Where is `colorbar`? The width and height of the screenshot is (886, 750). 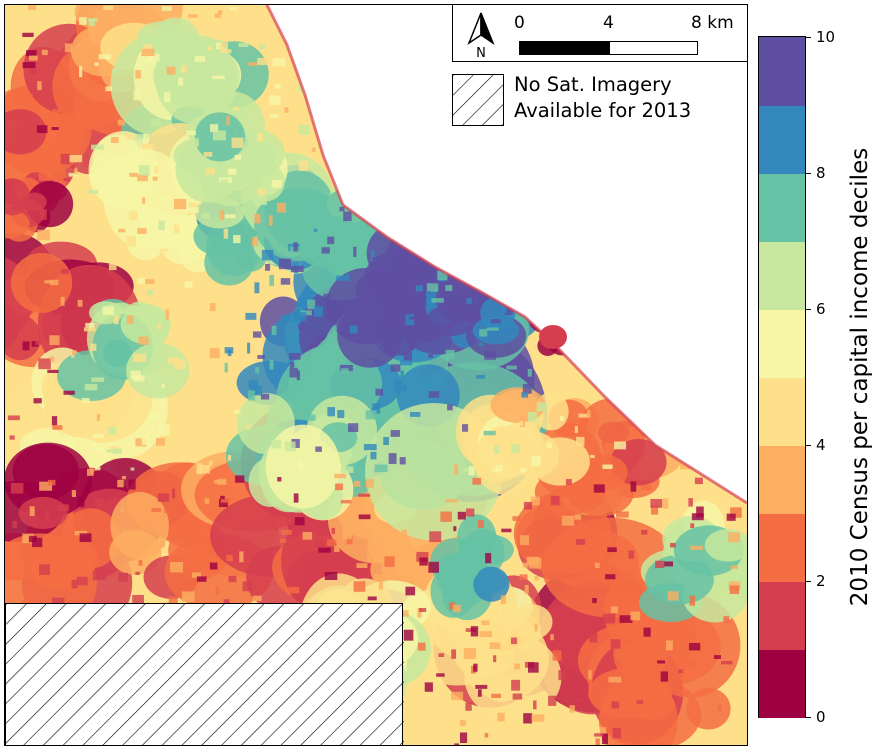 colorbar is located at coordinates (782, 377).